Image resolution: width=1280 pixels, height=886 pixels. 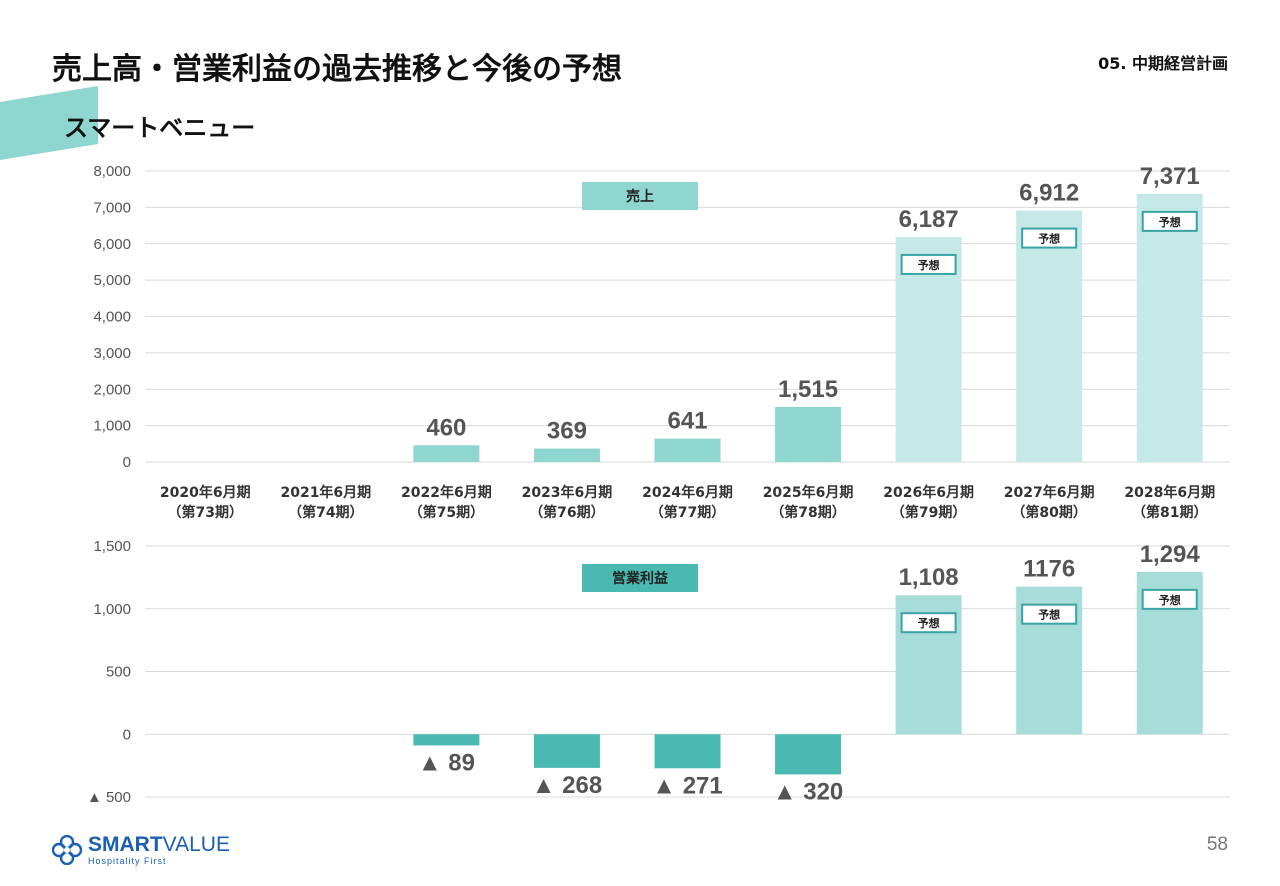 What do you see at coordinates (1217, 844) in the screenshot?
I see `page-number: 58` at bounding box center [1217, 844].